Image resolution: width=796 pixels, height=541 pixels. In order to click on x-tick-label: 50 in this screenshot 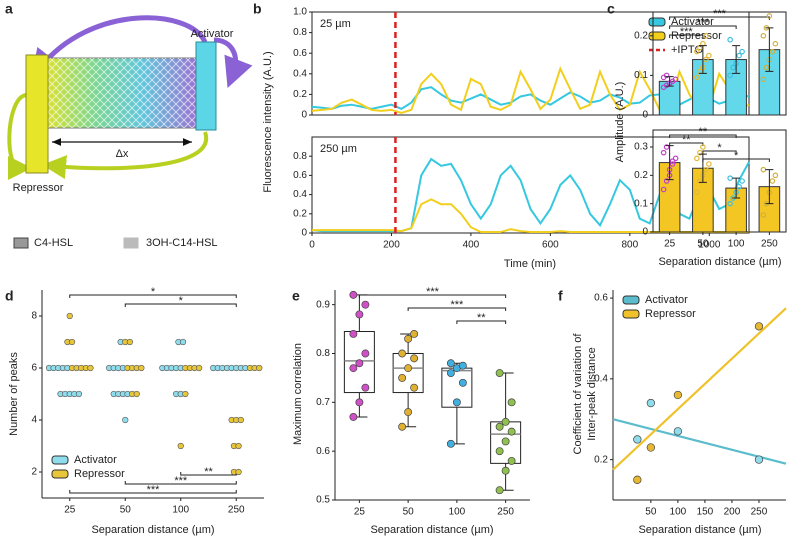, I will do `click(703, 244)`.